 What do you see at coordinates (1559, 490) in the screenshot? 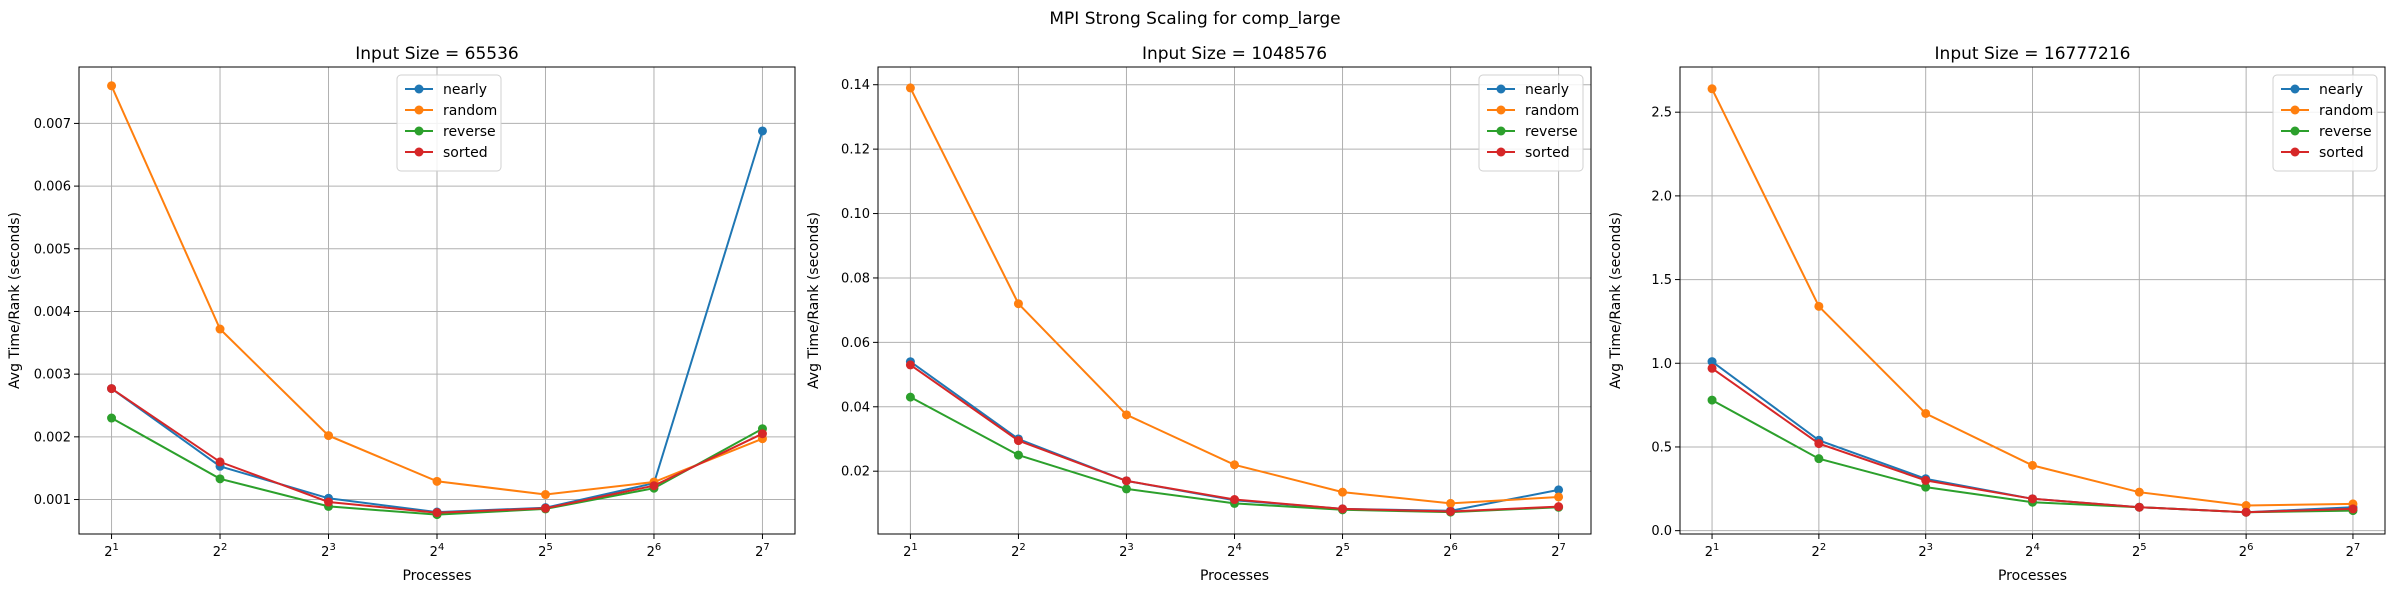
I see `data-point-nearly` at bounding box center [1559, 490].